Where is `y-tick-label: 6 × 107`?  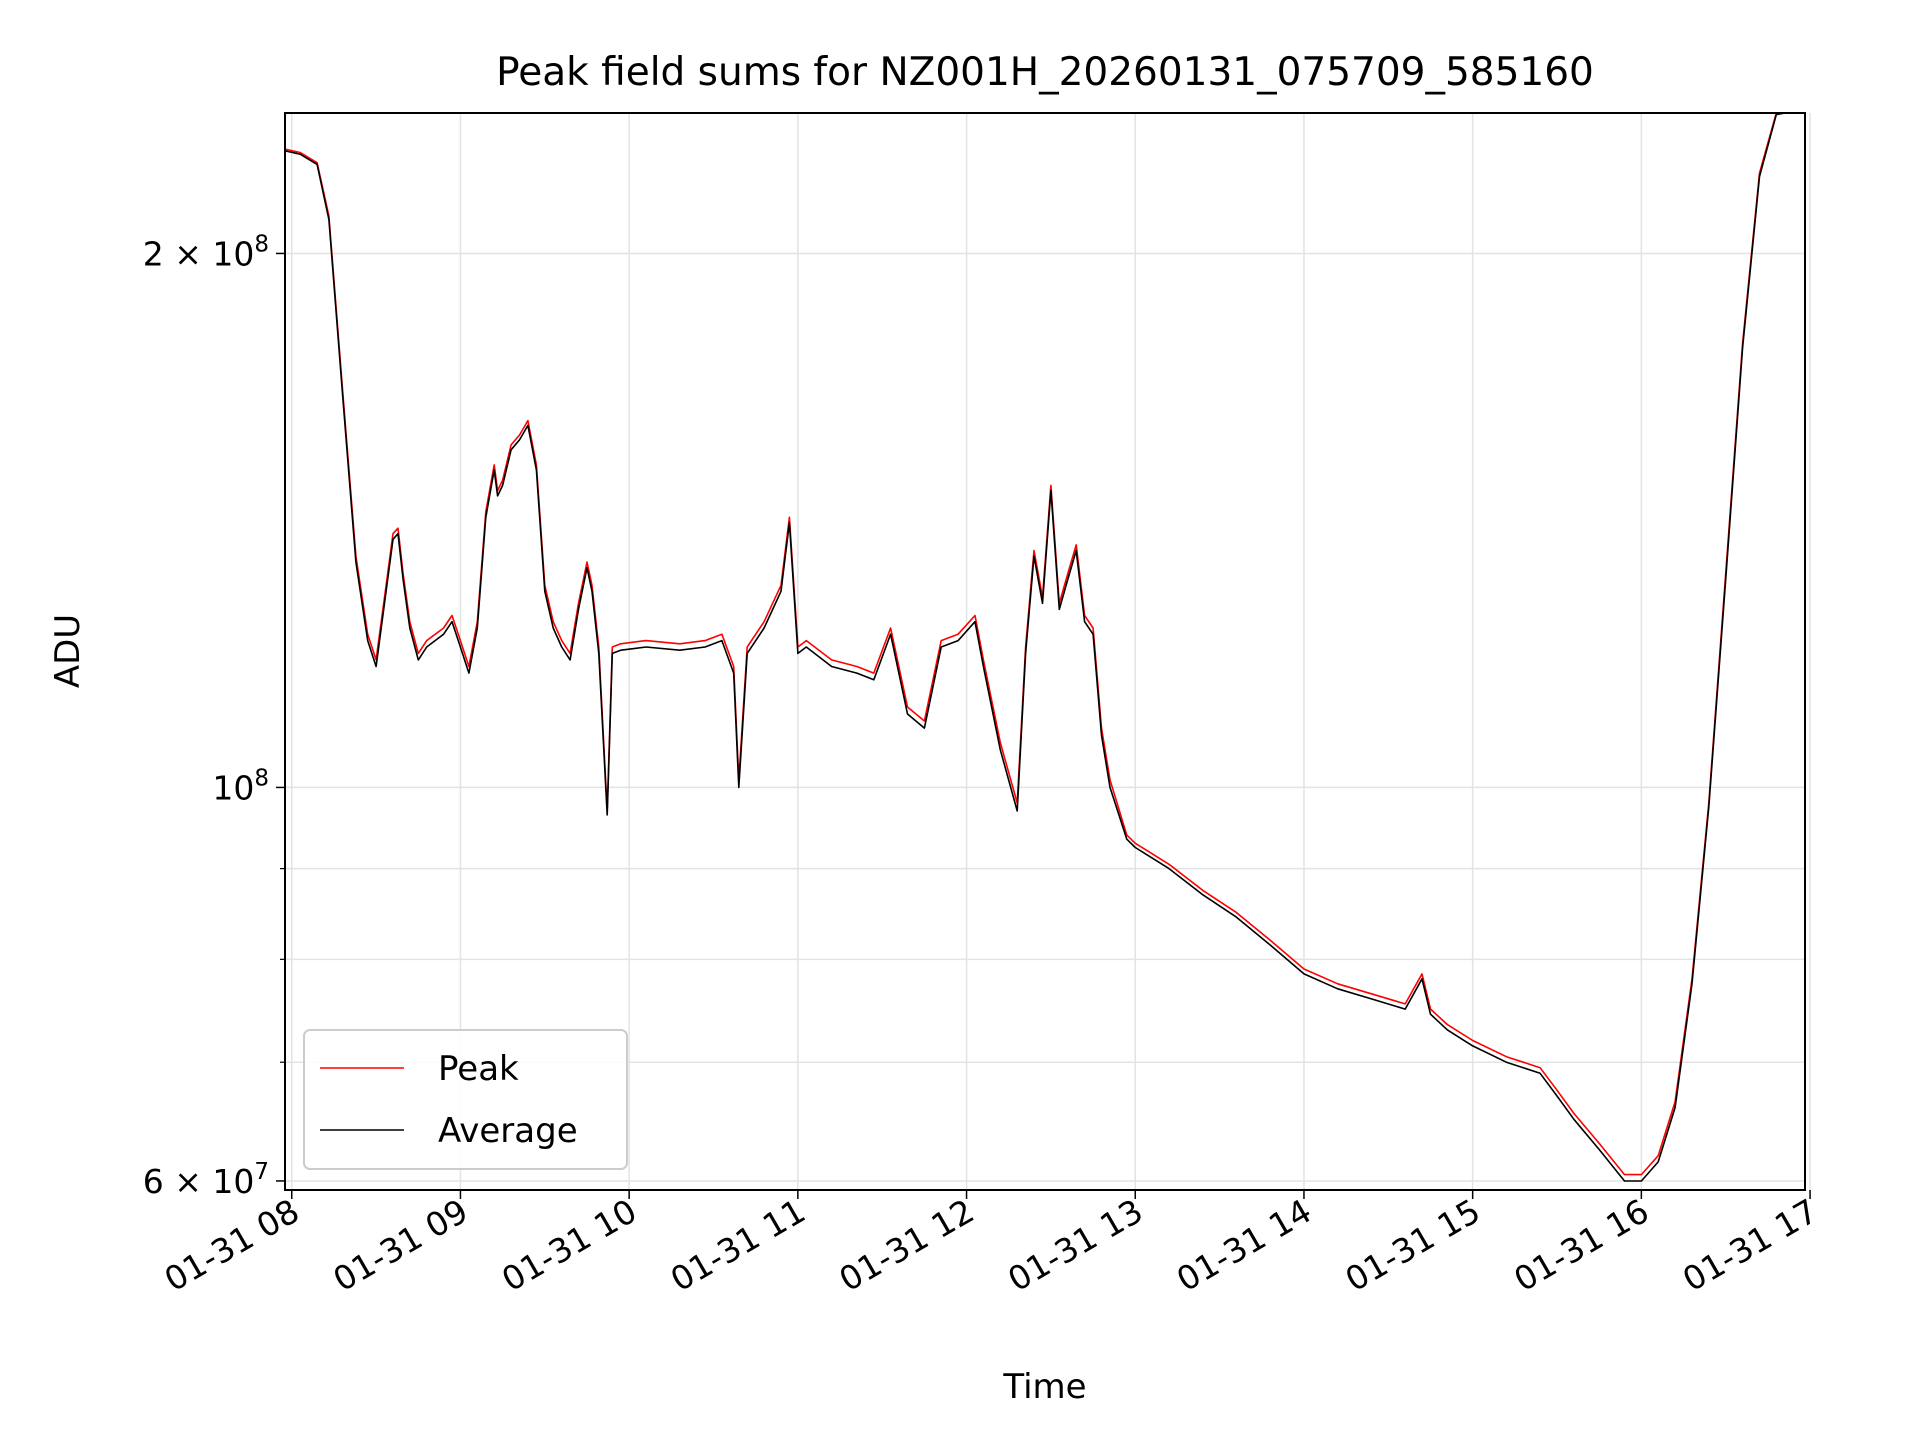 y-tick-label: 6 × 107 is located at coordinates (206, 1180).